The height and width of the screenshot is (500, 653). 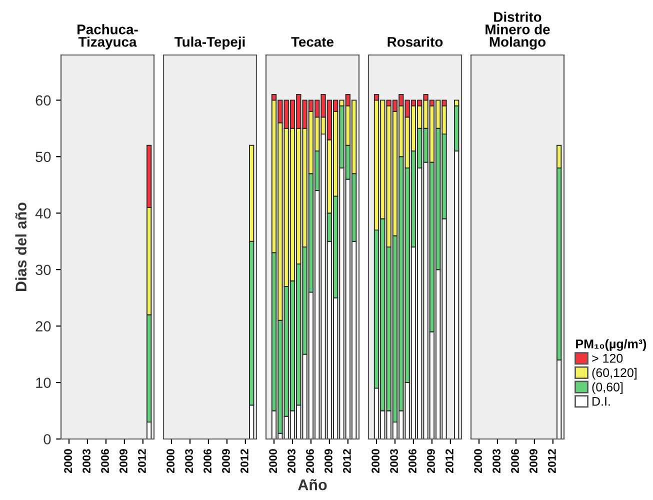 I want to click on legend-label: D.I., so click(x=601, y=401).